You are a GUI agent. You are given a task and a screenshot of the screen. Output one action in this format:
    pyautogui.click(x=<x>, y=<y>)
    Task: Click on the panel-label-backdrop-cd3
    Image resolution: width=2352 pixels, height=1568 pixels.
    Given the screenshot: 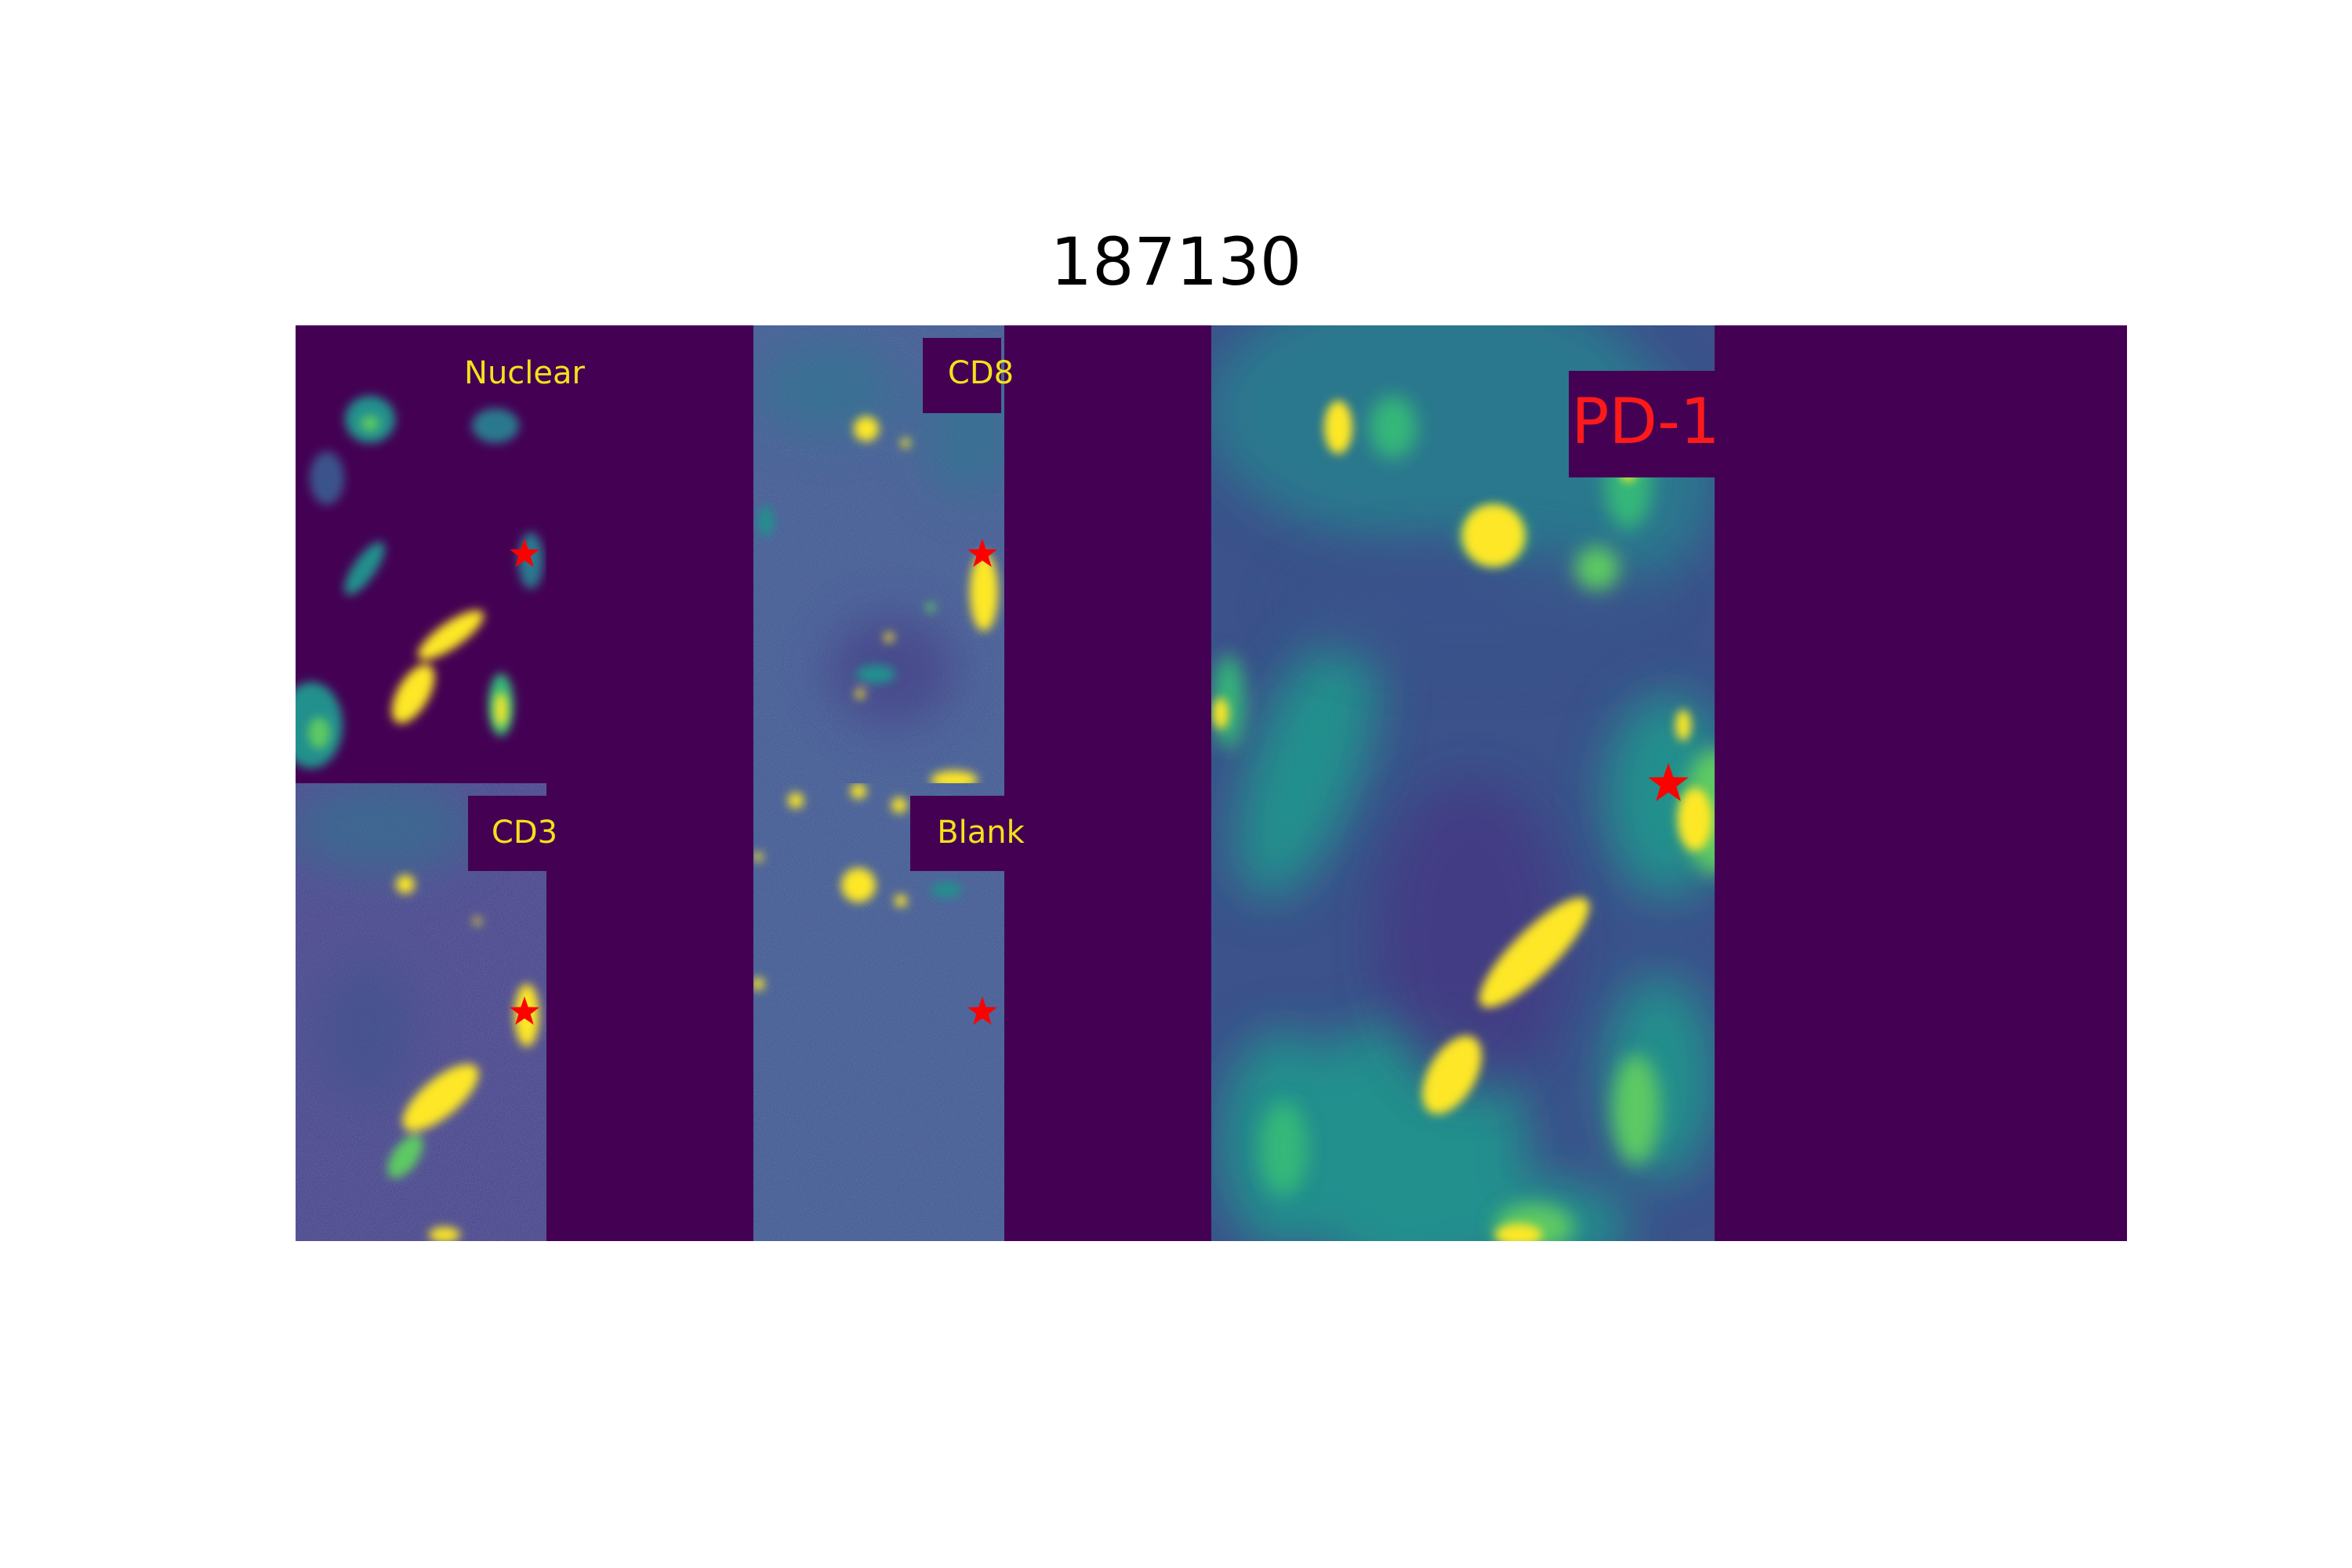 What is the action you would take?
    pyautogui.click(x=507, y=833)
    